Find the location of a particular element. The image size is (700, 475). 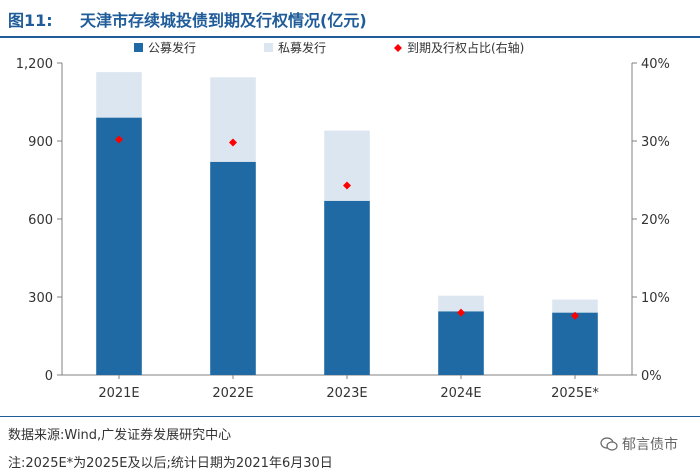

x-tick-label: 2021E is located at coordinates (118, 393).